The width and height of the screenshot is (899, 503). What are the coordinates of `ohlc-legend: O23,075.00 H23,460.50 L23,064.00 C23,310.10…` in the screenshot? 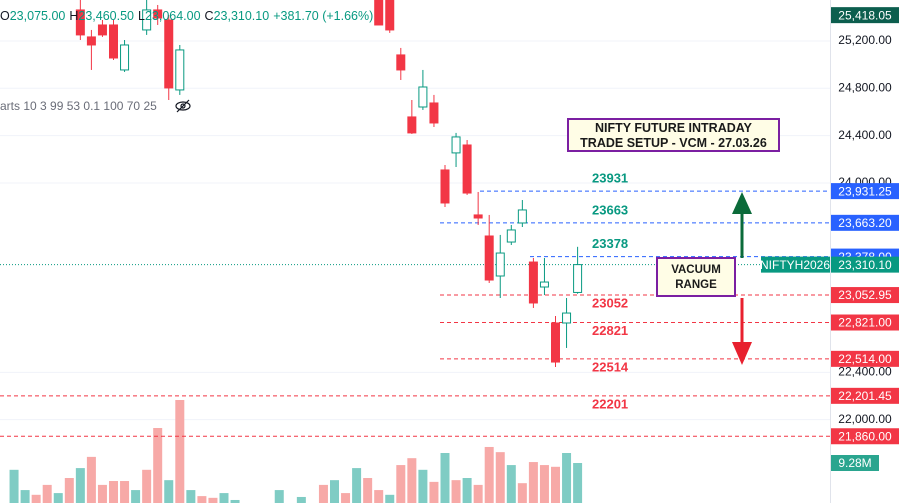 It's located at (188, 16).